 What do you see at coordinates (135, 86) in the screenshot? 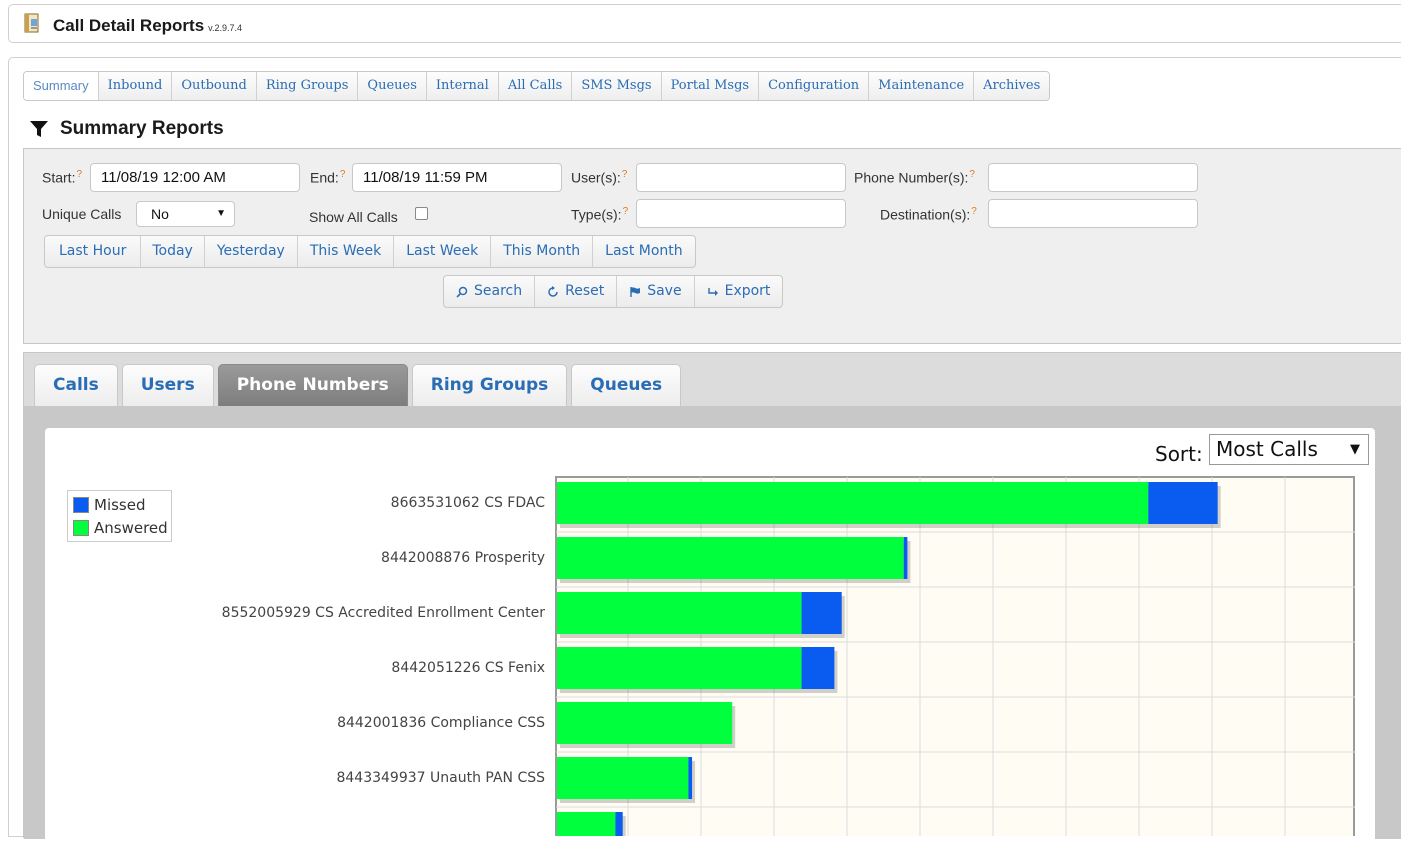
I see `tab-inbound: Inbound` at bounding box center [135, 86].